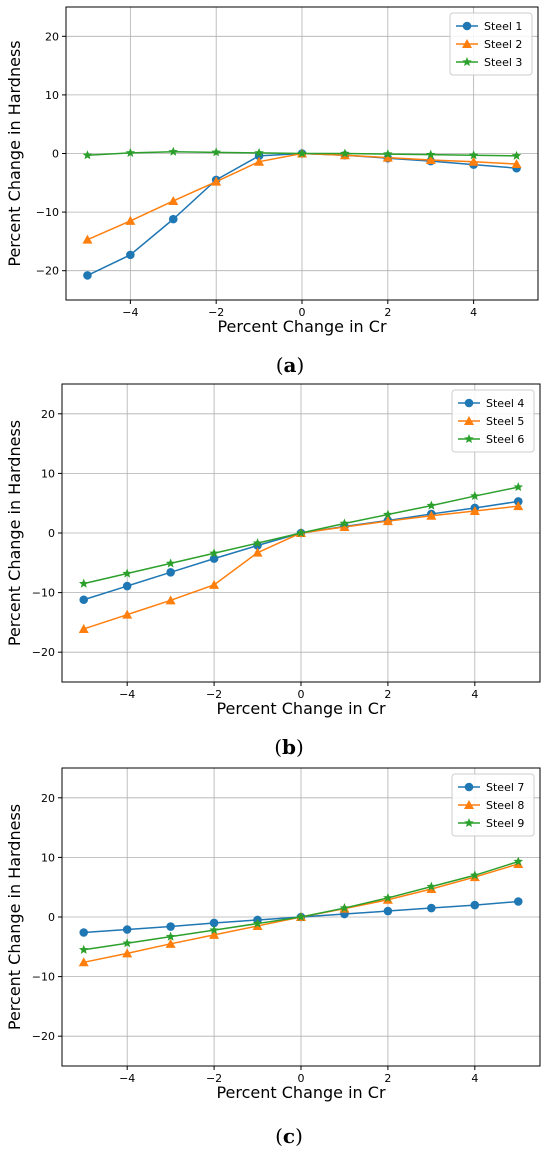  I want to click on y-axis-label: Percent Change in Hardness, so click(14, 533).